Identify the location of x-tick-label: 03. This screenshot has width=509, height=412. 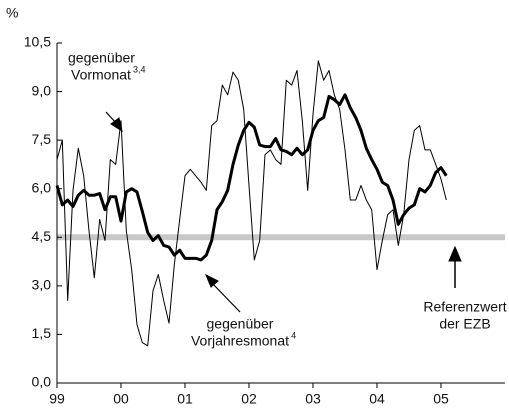
(313, 399).